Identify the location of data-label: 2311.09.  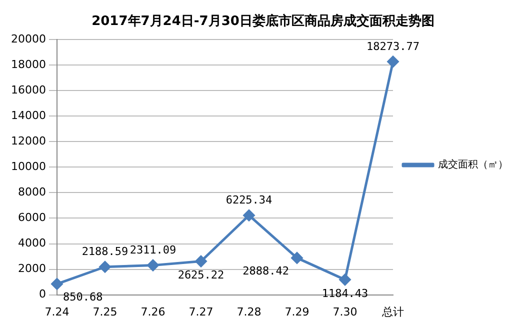
(153, 250).